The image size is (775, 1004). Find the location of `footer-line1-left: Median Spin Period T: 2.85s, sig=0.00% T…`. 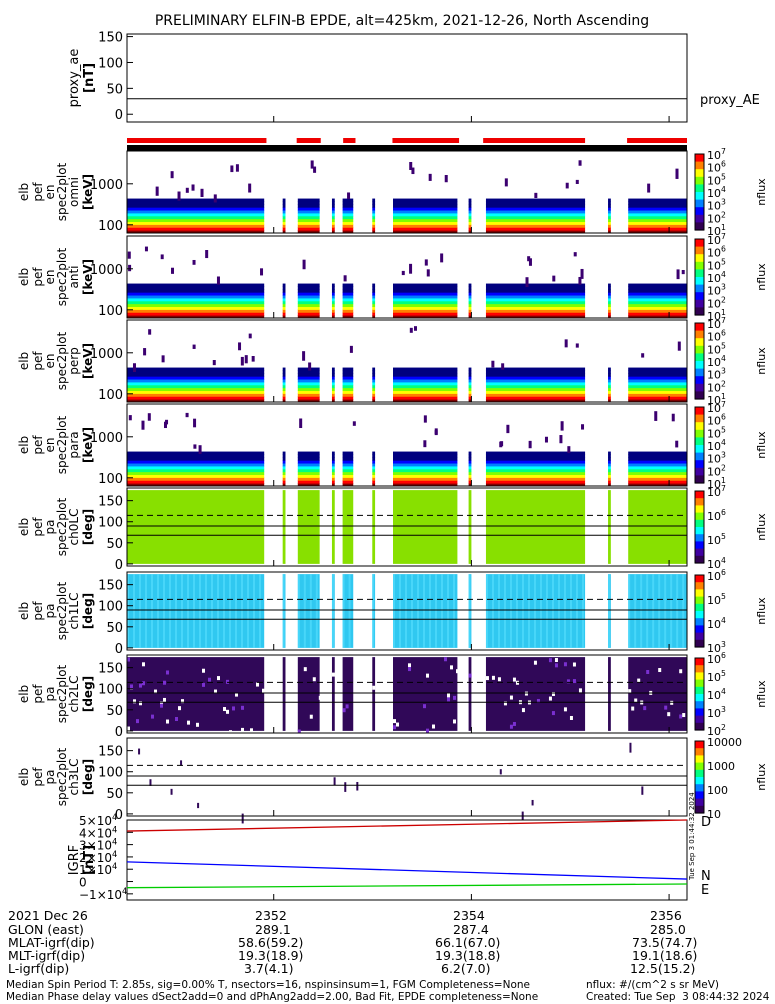

footer-line1-left: Median Spin Period T: 2.85s, sig=0.00% T… is located at coordinates (268, 985).